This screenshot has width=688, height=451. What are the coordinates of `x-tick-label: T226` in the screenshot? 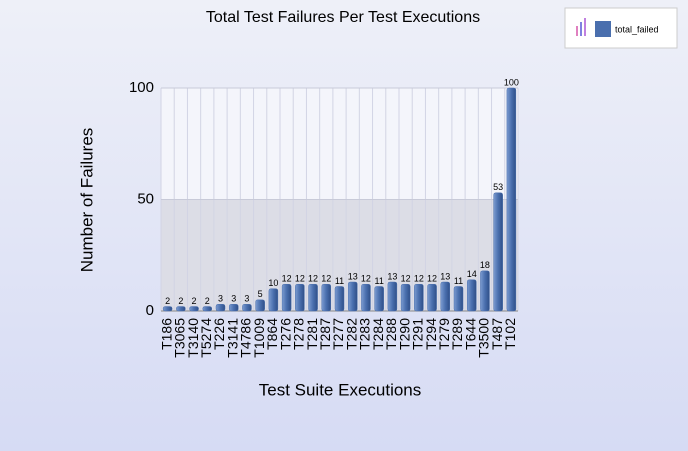 It's located at (219, 334).